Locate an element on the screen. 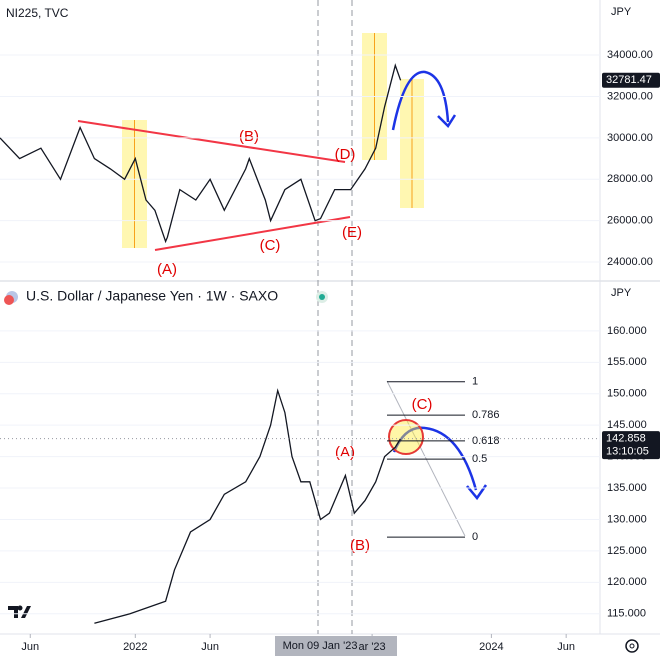 This screenshot has height=657, width=660. x-tick-label: 2024 is located at coordinates (491, 647).